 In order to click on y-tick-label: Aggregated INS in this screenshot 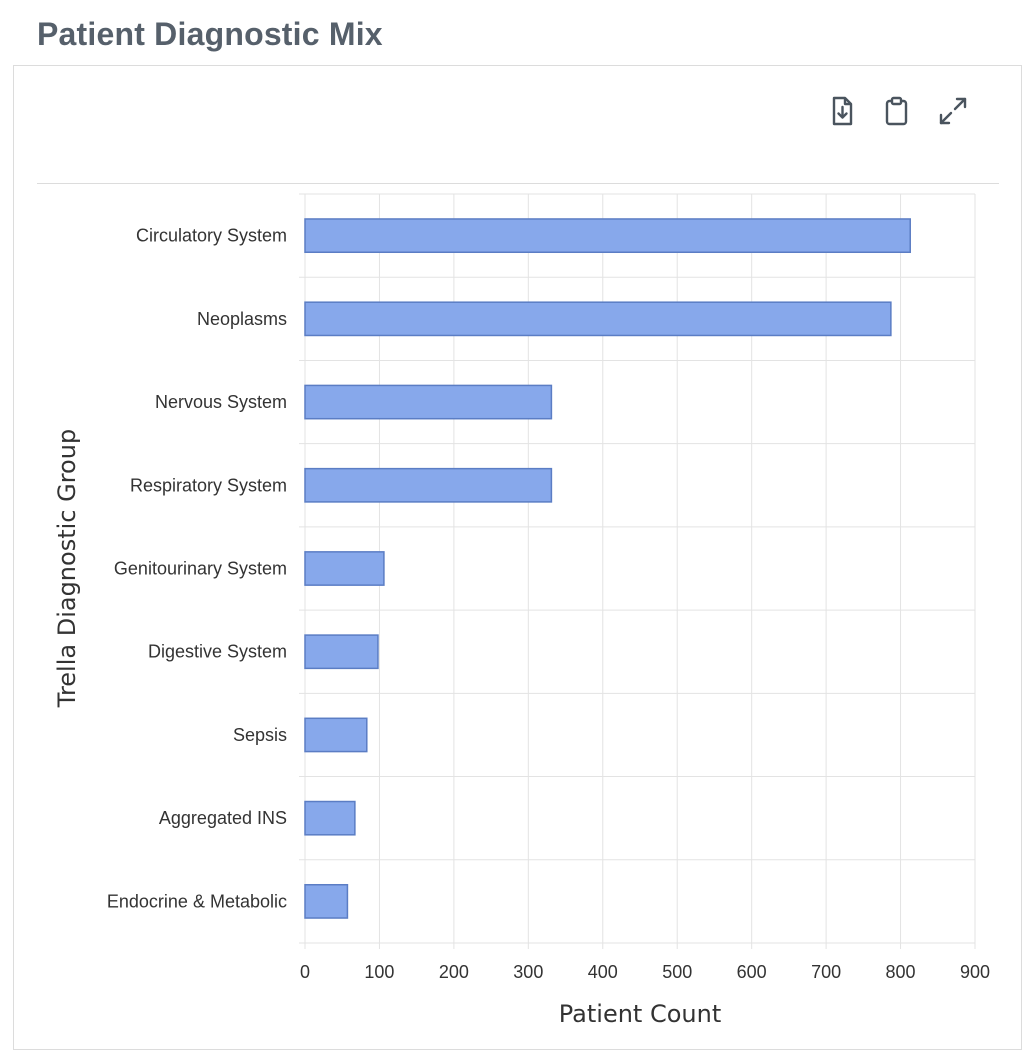, I will do `click(223, 818)`.